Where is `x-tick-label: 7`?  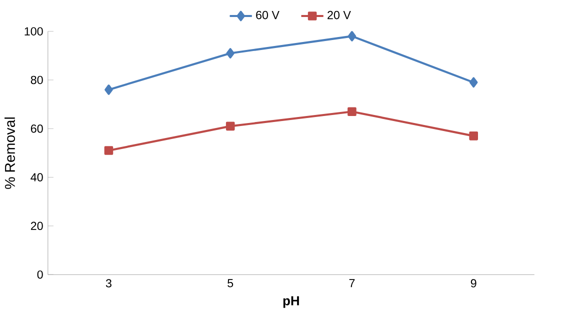
x-tick-label: 7 is located at coordinates (352, 283).